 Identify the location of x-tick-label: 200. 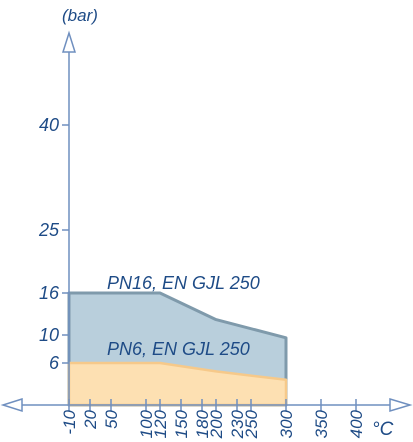
(216, 424).